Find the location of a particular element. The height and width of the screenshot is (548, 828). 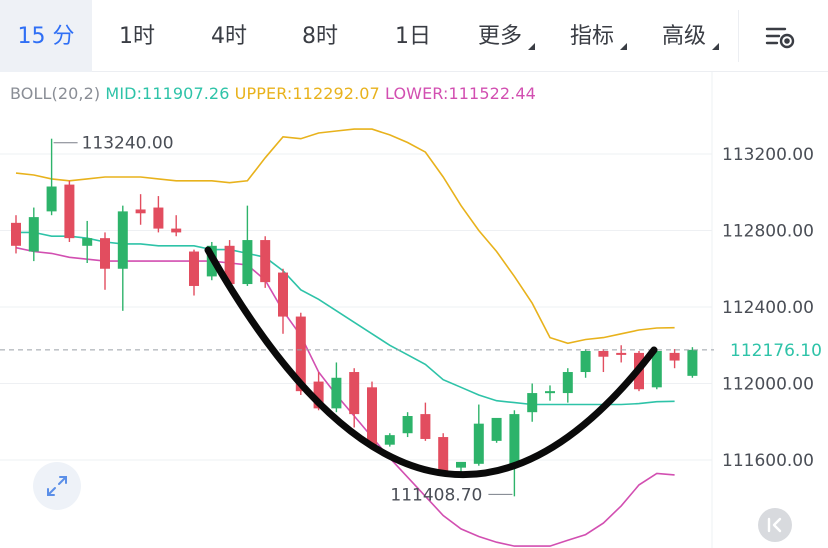

tab-4h: 4时 is located at coordinates (229, 36).